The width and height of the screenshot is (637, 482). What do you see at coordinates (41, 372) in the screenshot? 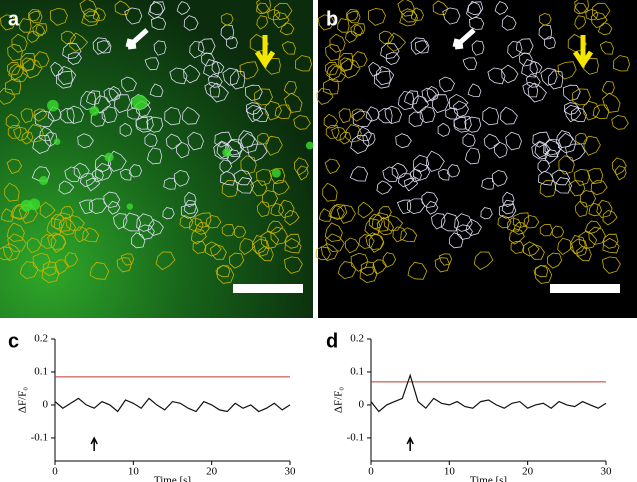
I see `y-tick-label: 0.1` at bounding box center [41, 372].